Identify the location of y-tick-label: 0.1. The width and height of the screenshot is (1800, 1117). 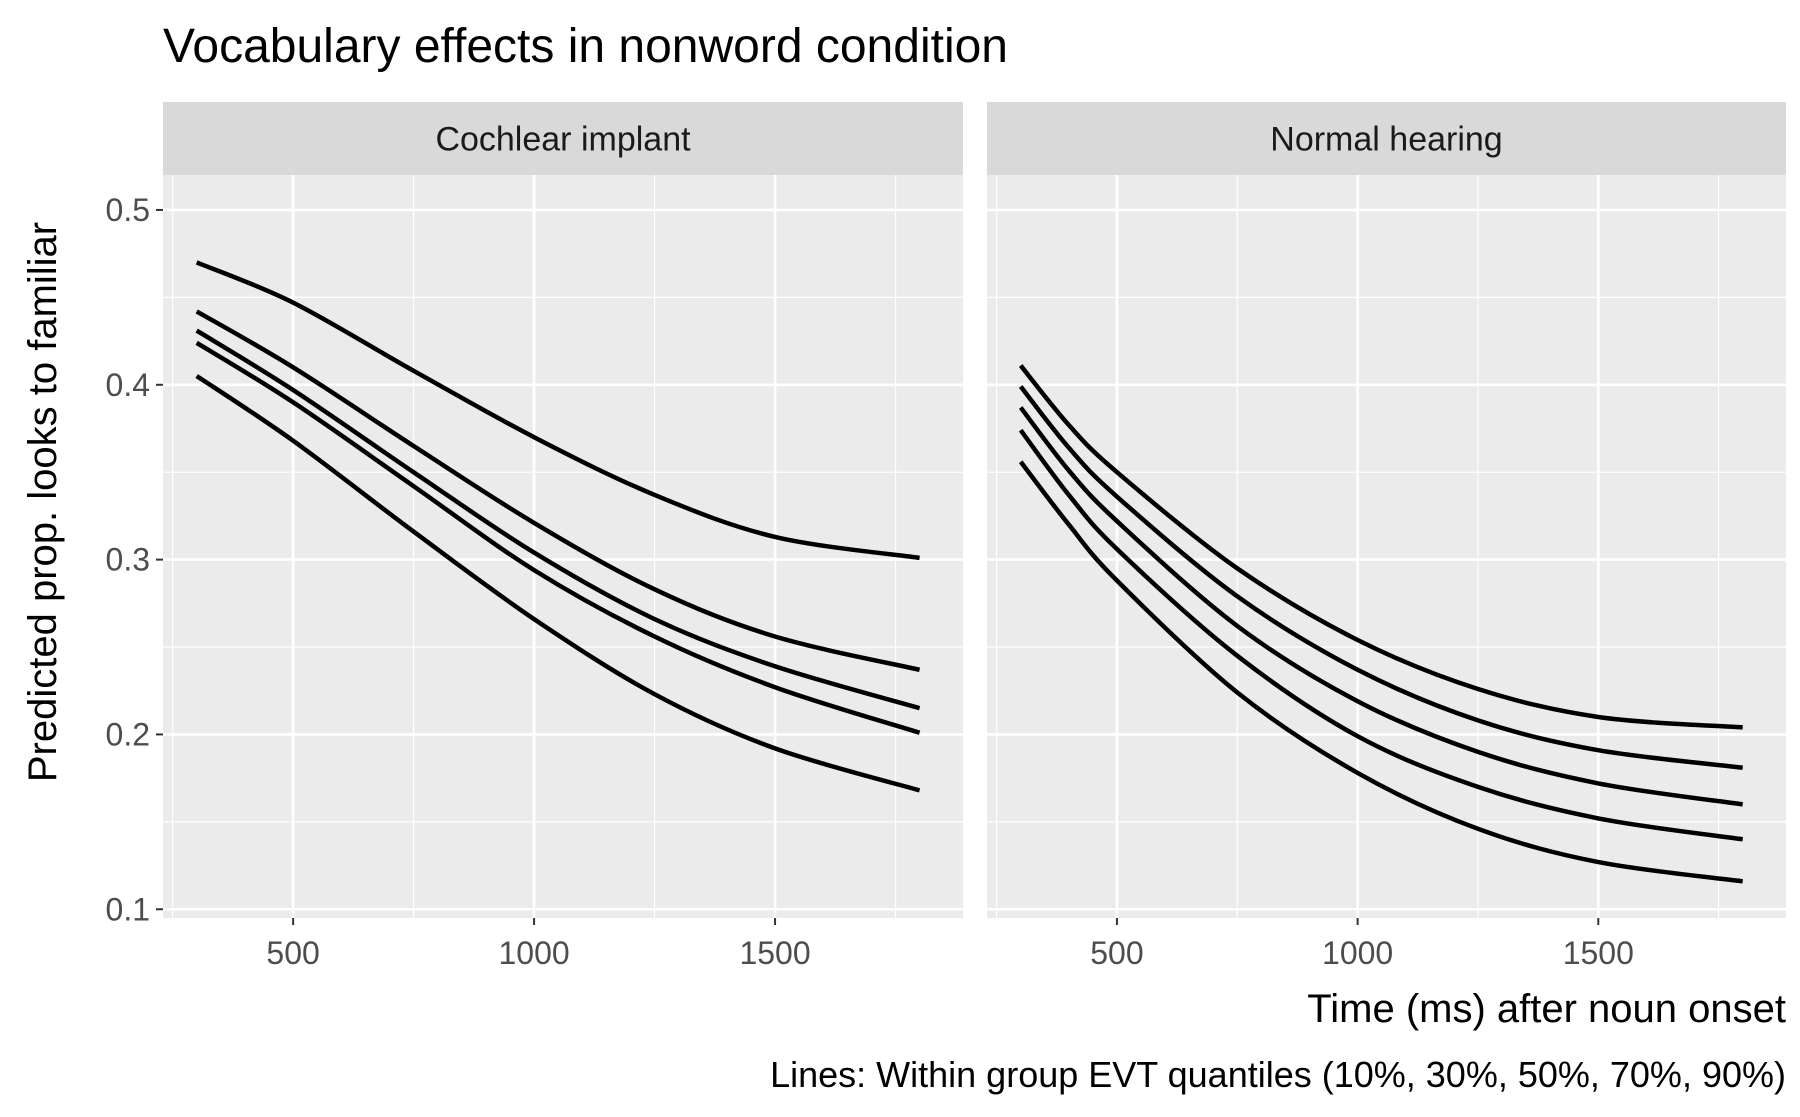
(128, 909).